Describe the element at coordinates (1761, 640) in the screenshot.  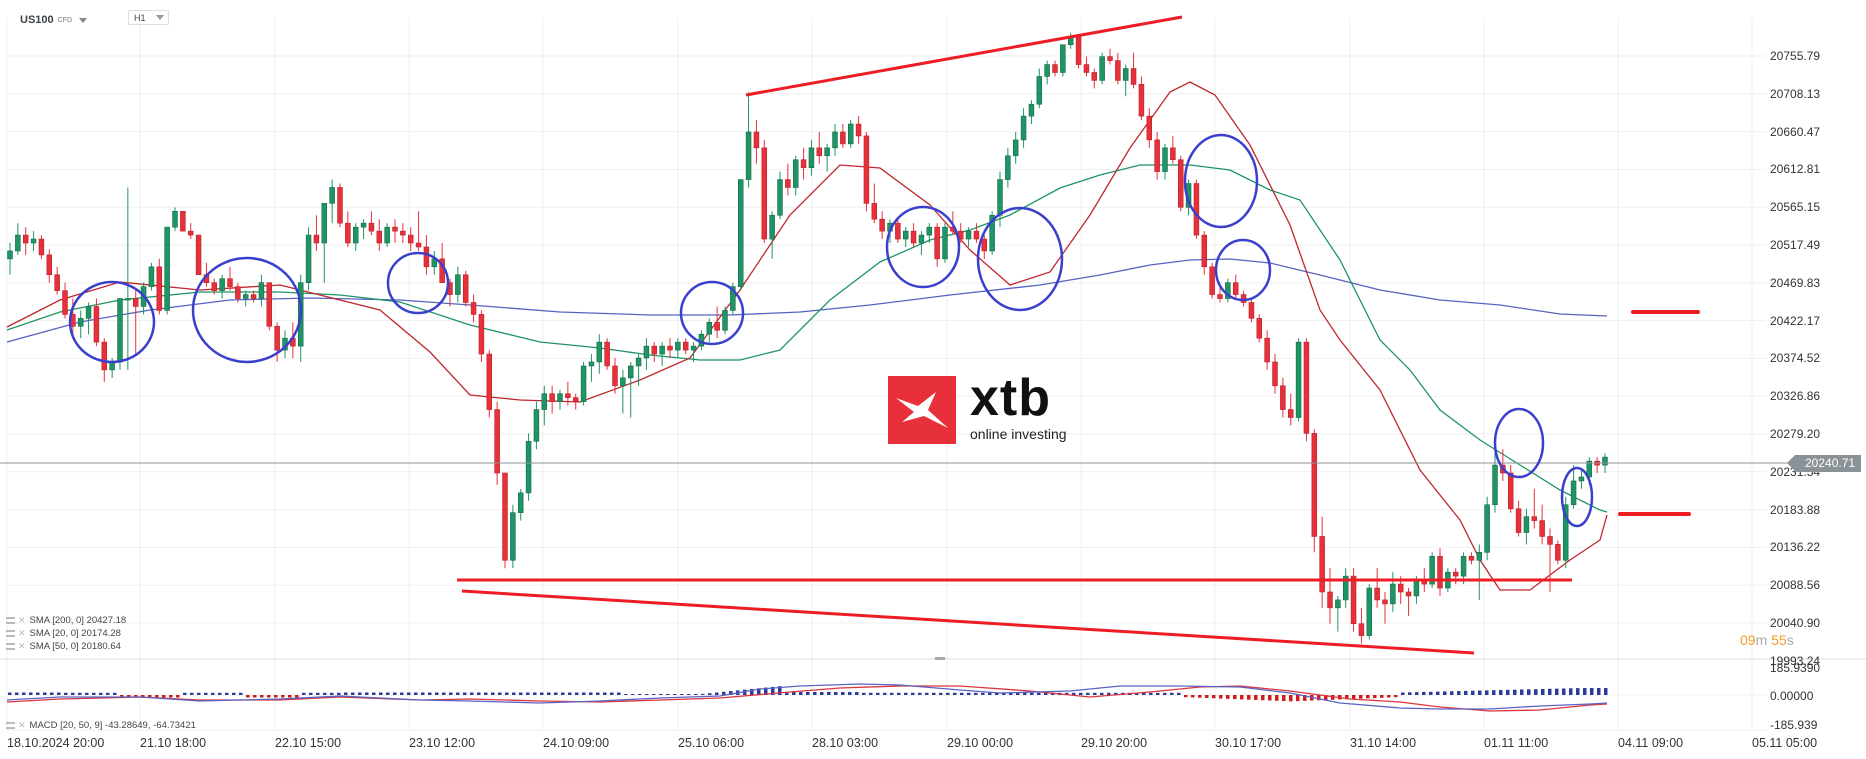
I see `countdown-min-unit: m` at that location.